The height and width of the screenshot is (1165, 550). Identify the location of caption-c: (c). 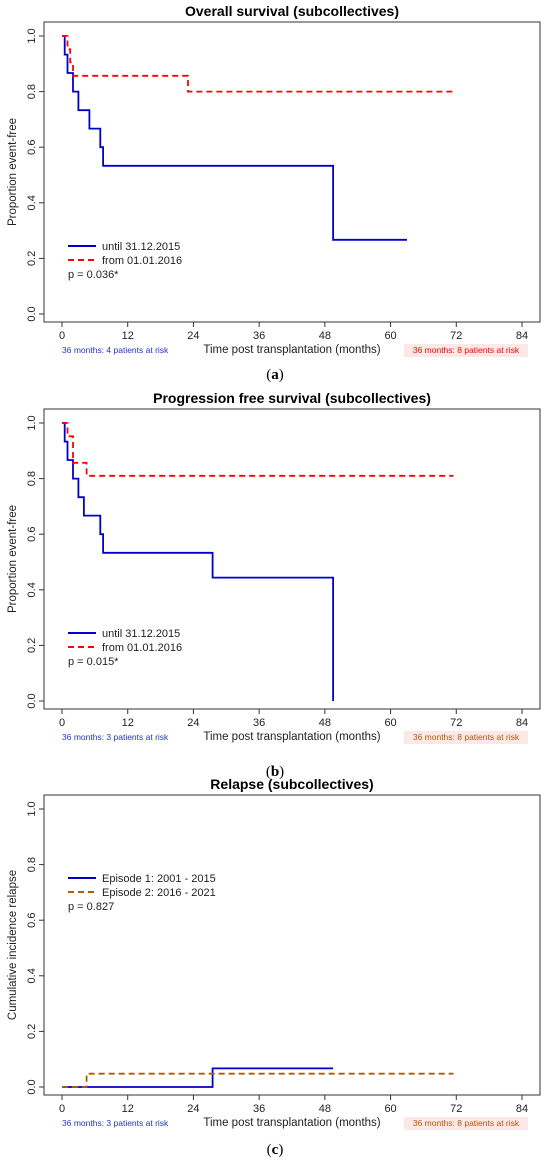
(275, 1150).